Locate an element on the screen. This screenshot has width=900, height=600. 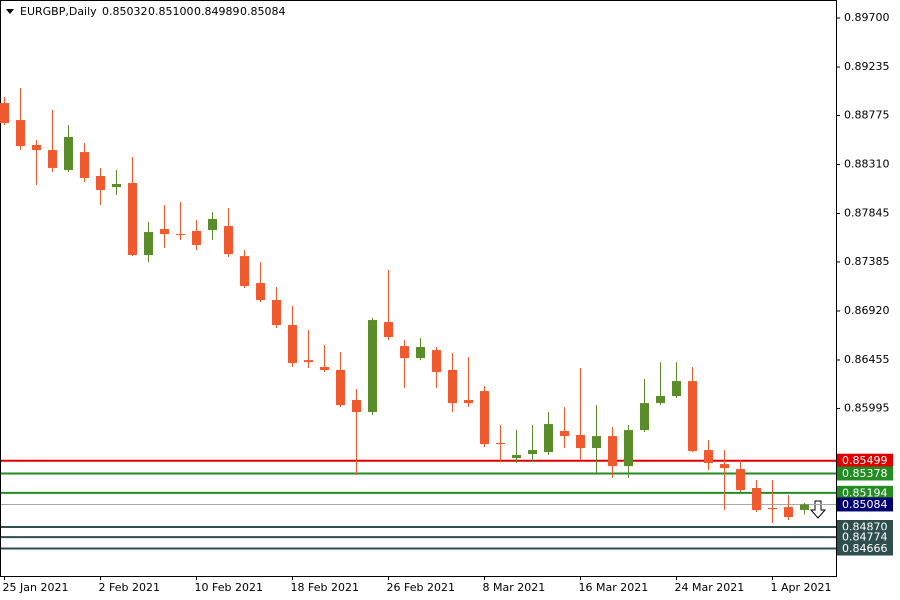
price-level-label: 0.85194 is located at coordinates (865, 492).